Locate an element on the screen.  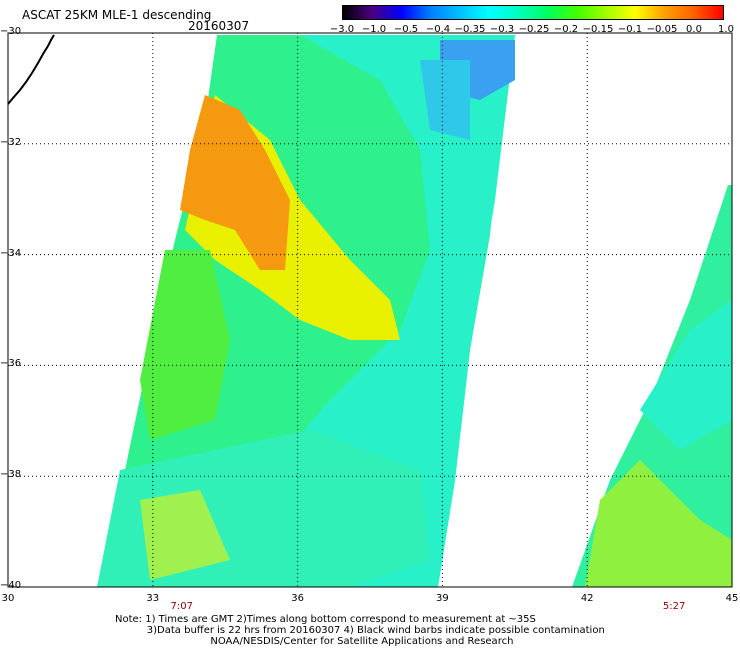
lon-label: 30 is located at coordinates (8, 598).